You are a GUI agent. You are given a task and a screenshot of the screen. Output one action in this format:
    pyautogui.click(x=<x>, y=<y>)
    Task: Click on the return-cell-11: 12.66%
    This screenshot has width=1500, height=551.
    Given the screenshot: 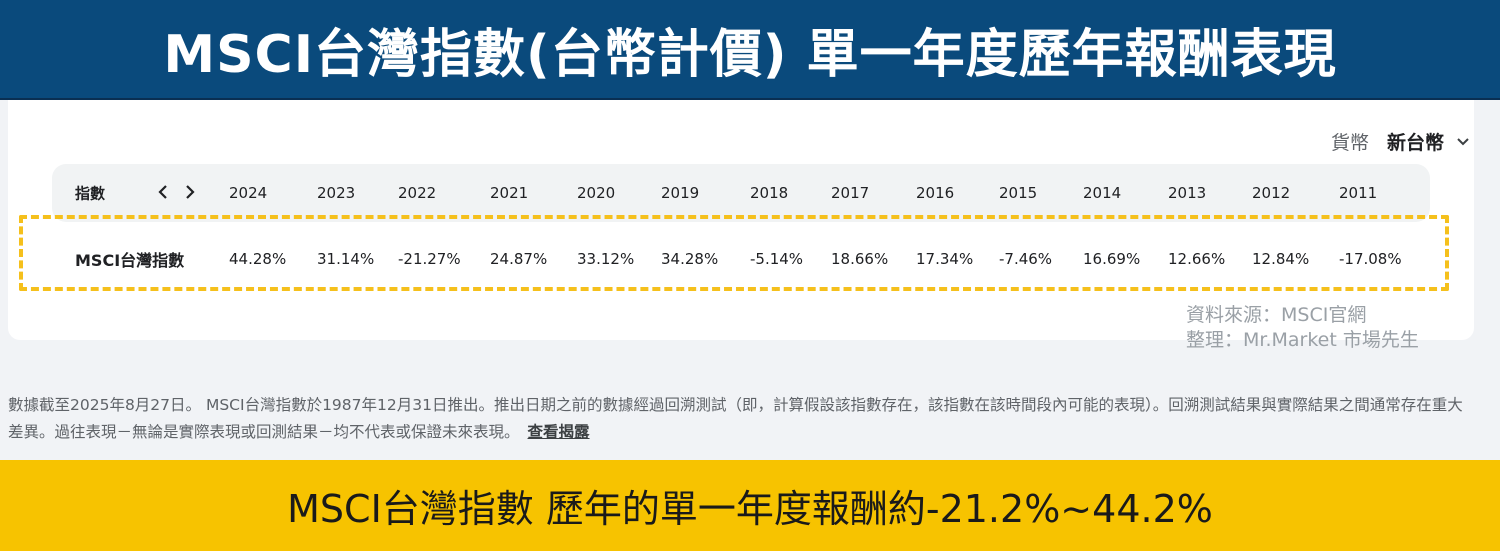 What is the action you would take?
    pyautogui.click(x=1197, y=259)
    